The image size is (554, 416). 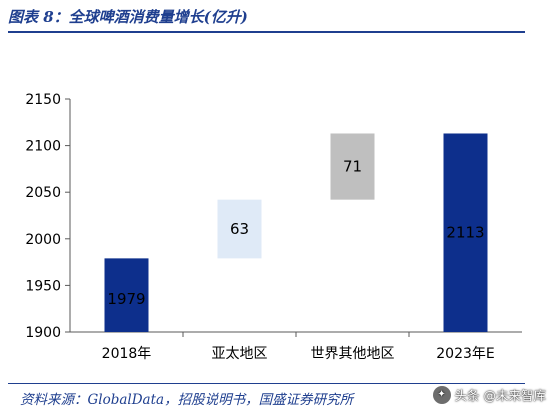 What do you see at coordinates (43, 333) in the screenshot?
I see `y-tick-label: 1900` at bounding box center [43, 333].